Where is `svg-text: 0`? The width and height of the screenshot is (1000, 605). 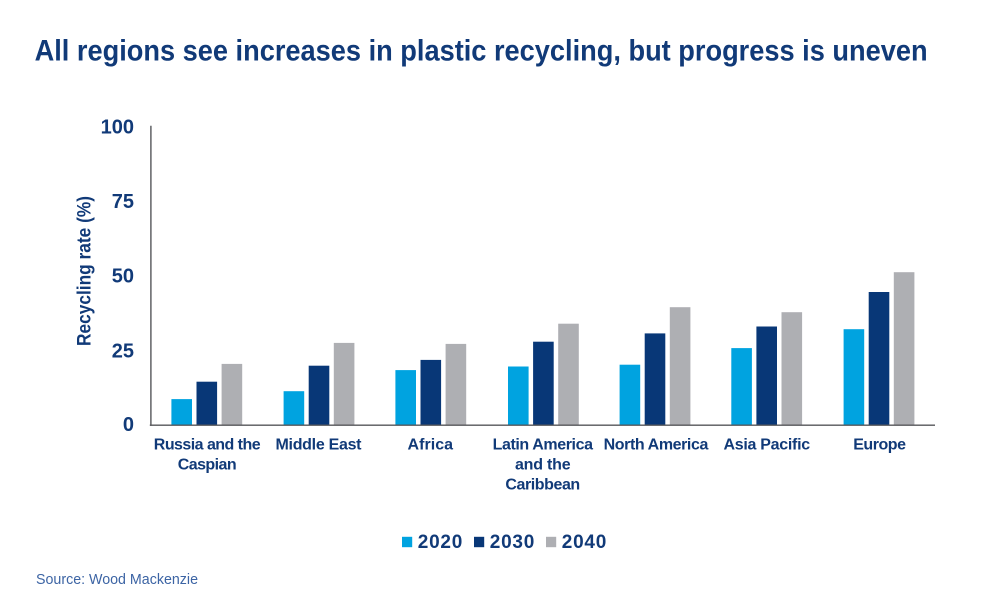 svg-text: 0 is located at coordinates (128, 425).